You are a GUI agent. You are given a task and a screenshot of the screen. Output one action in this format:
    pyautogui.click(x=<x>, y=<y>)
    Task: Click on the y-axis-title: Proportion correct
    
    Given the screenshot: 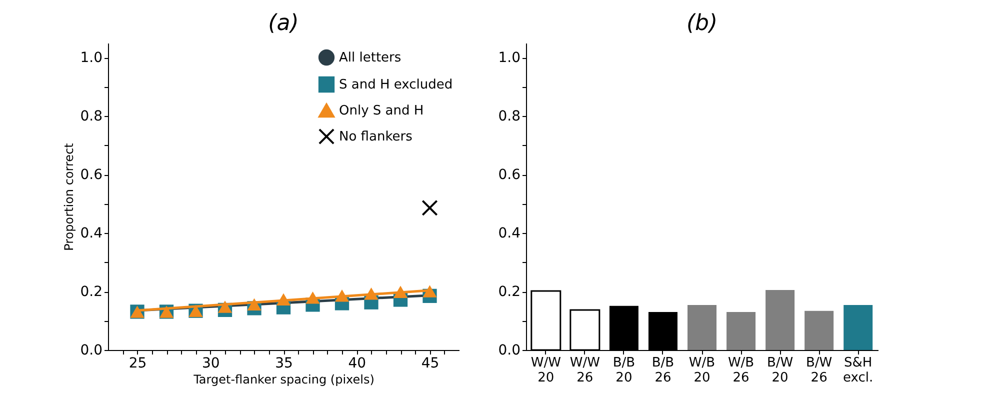 What is the action you would take?
    pyautogui.click(x=69, y=196)
    